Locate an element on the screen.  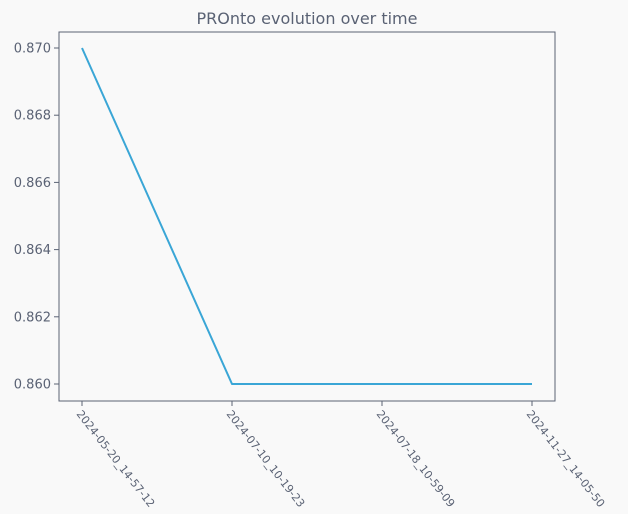
y-tick-label: 0.868 is located at coordinates (32, 116).